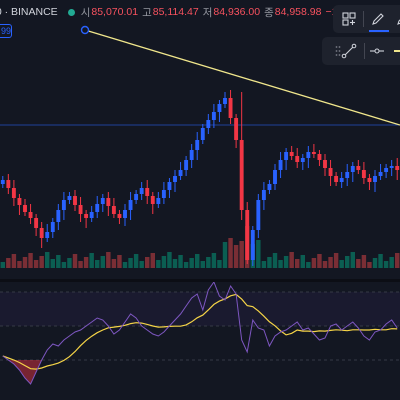 This screenshot has height=400, width=400. Describe the element at coordinates (378, 19) in the screenshot. I see `pencil-button` at that location.